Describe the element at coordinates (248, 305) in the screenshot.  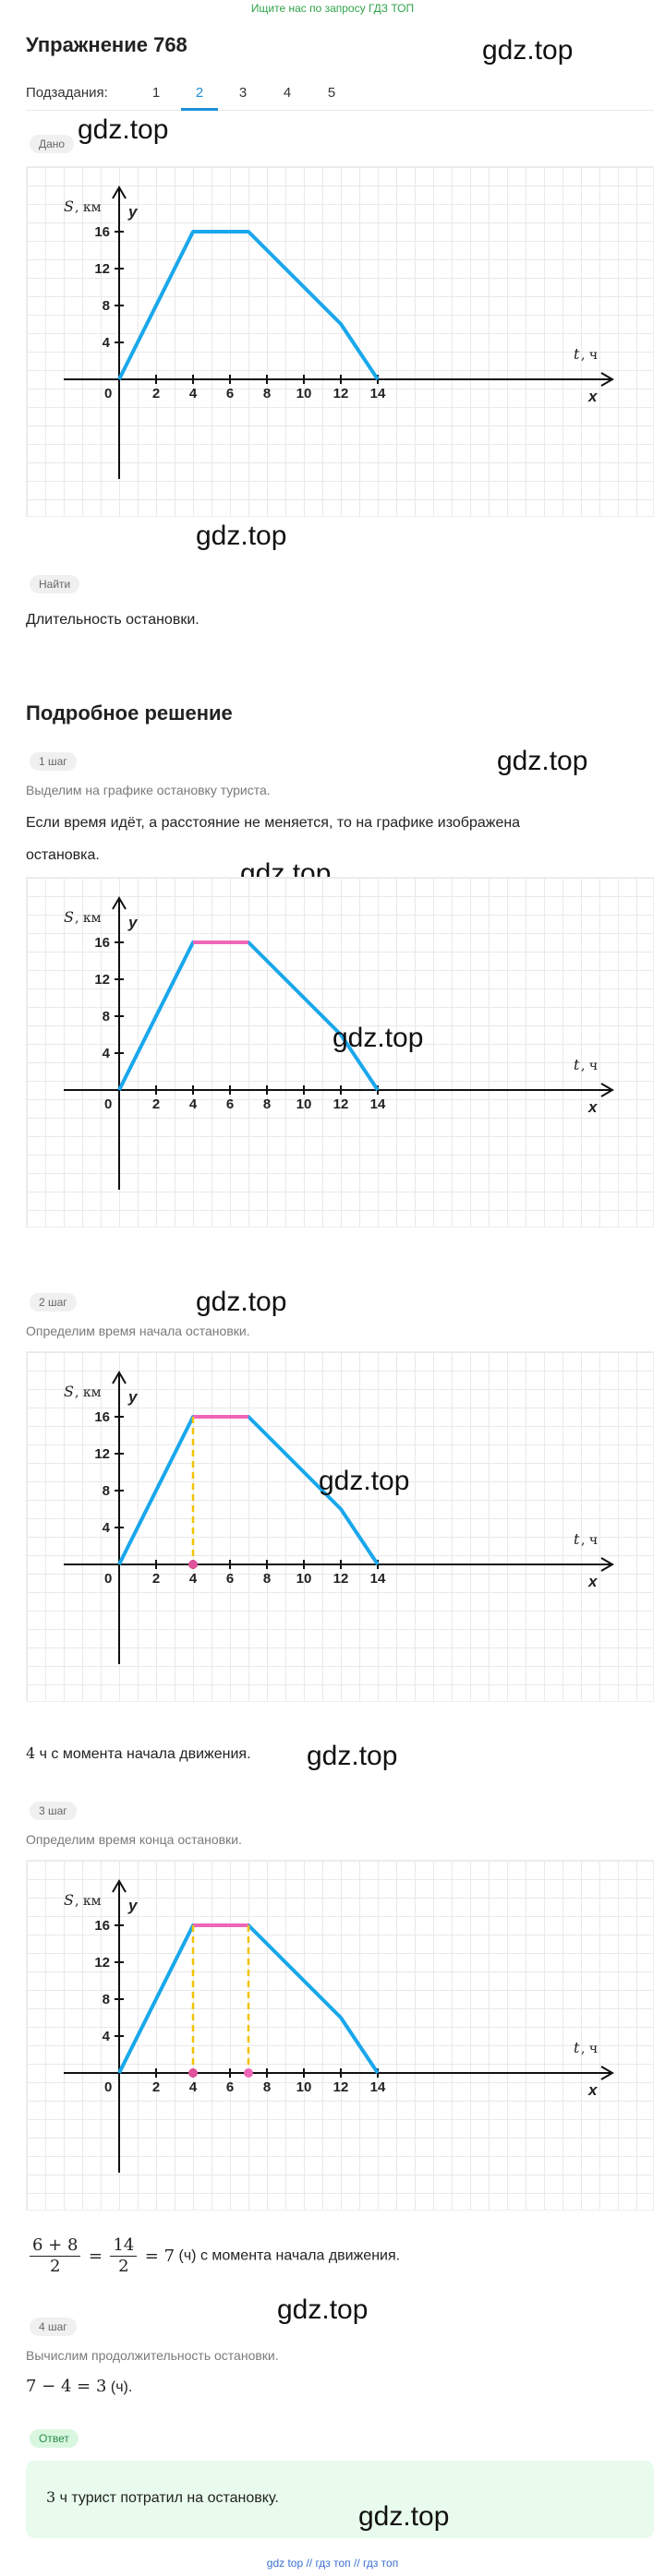
I see `distance-line` at that location.